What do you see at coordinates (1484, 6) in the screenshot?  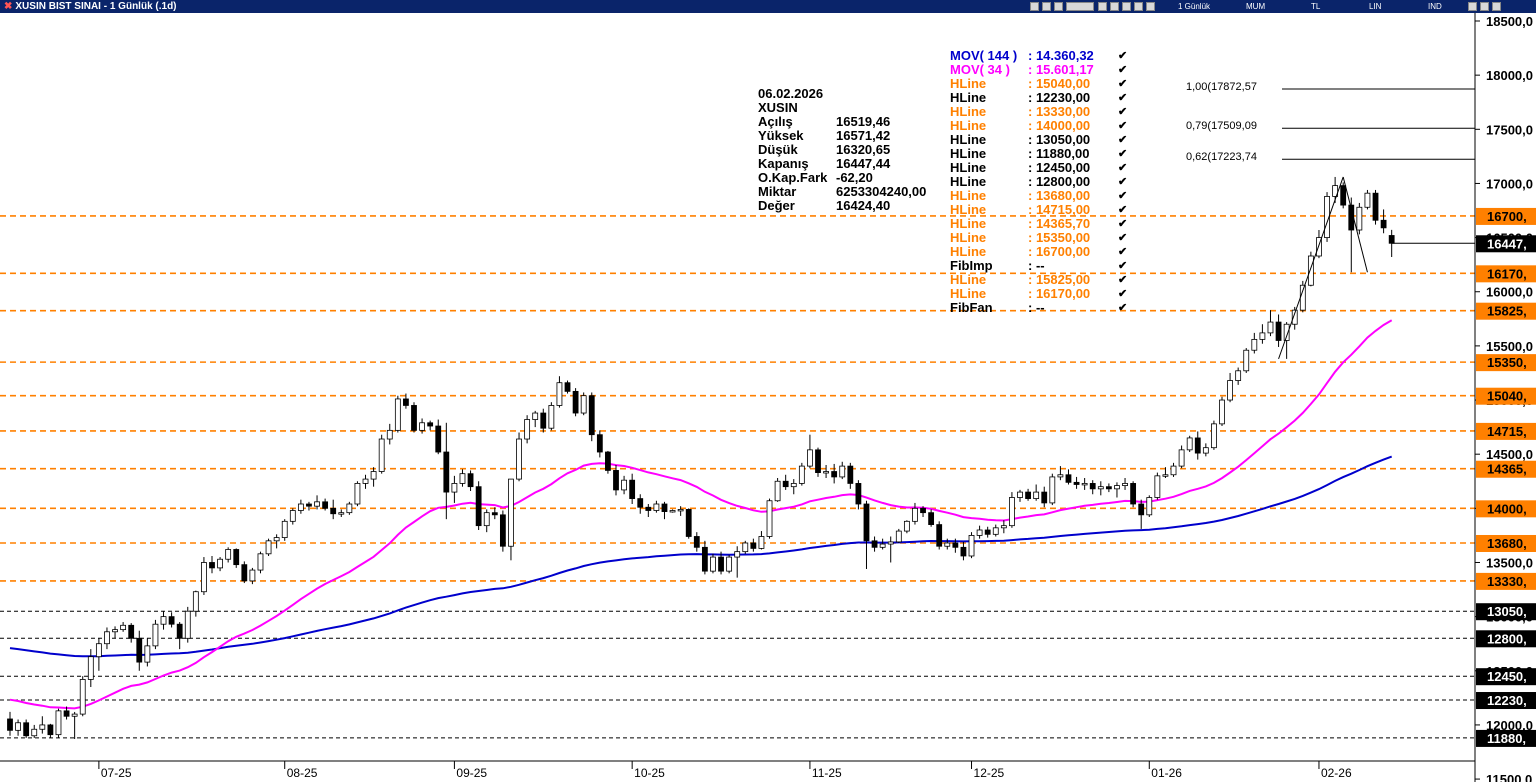 I see `restore-icon` at bounding box center [1484, 6].